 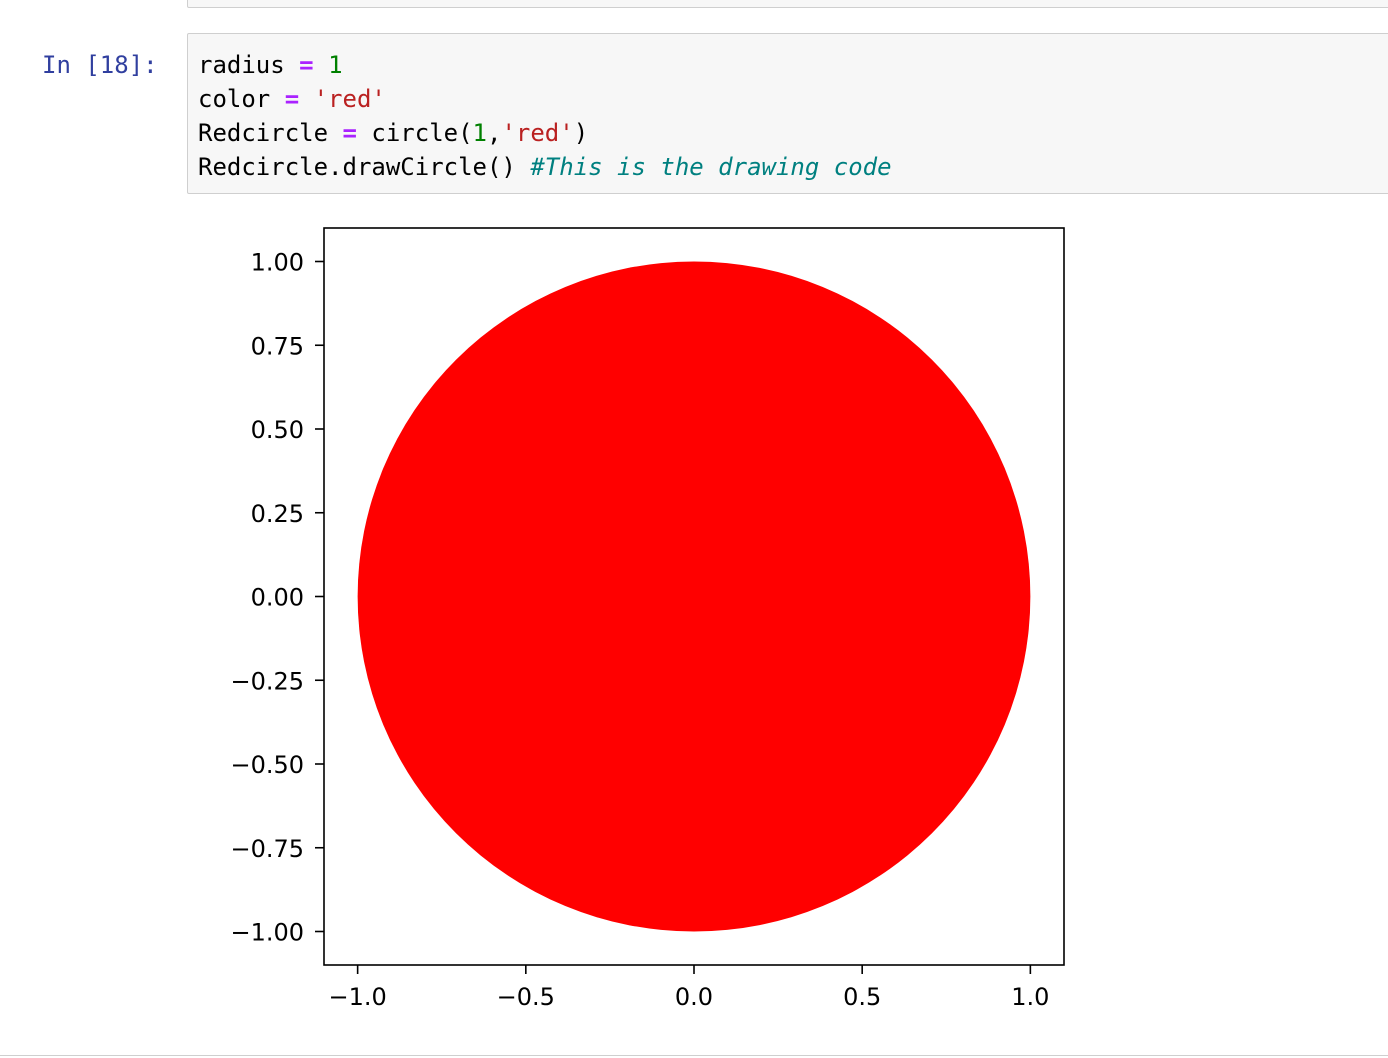 I want to click on code-token: radius, so click(x=249, y=65).